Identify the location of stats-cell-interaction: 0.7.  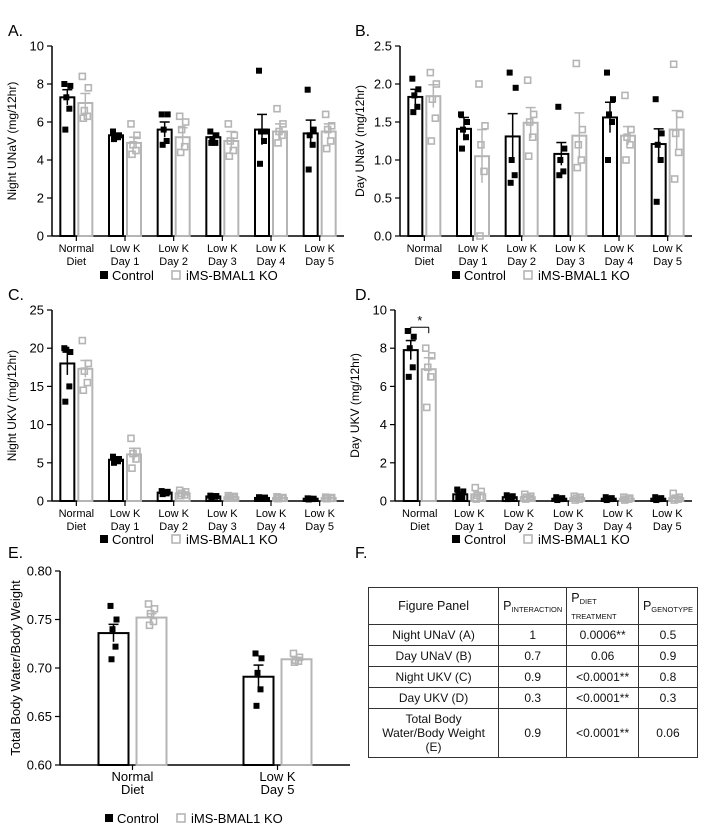
(533, 656).